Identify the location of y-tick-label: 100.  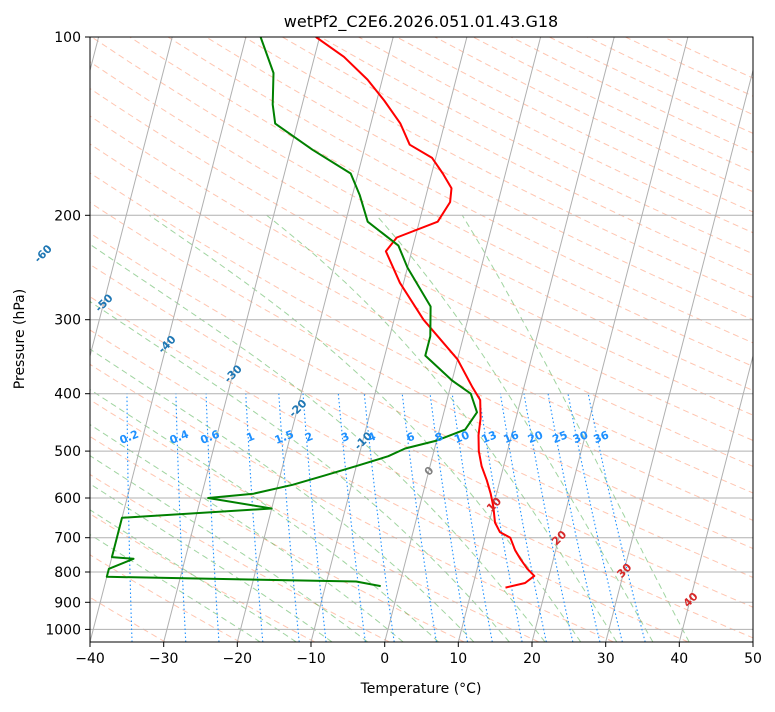
(67, 38).